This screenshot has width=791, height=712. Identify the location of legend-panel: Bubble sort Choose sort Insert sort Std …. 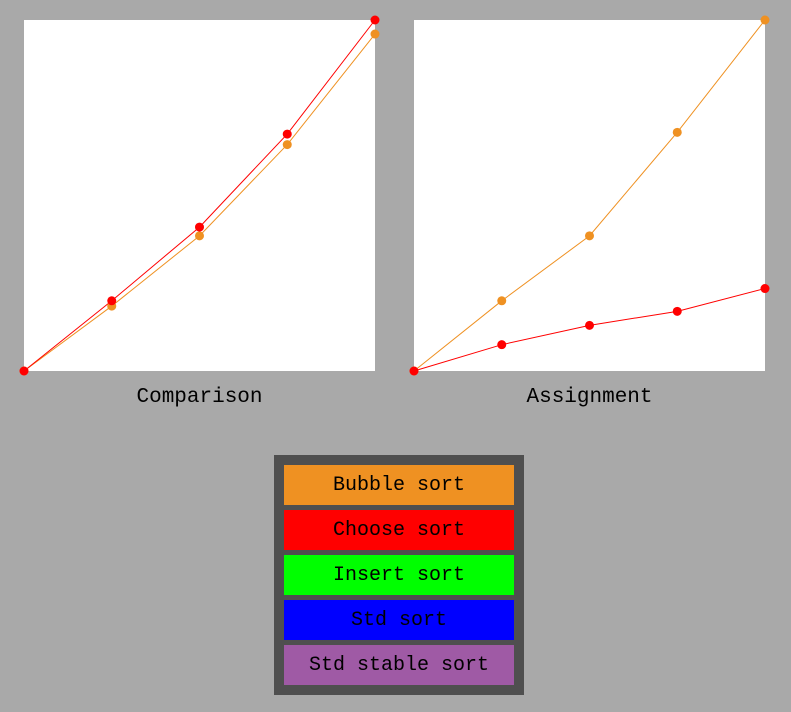
(399, 575).